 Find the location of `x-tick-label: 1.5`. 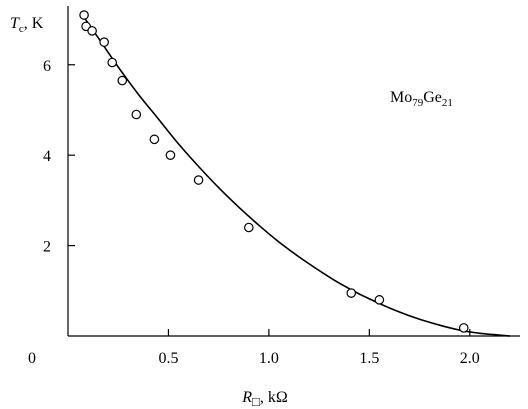

x-tick-label: 1.5 is located at coordinates (369, 358).